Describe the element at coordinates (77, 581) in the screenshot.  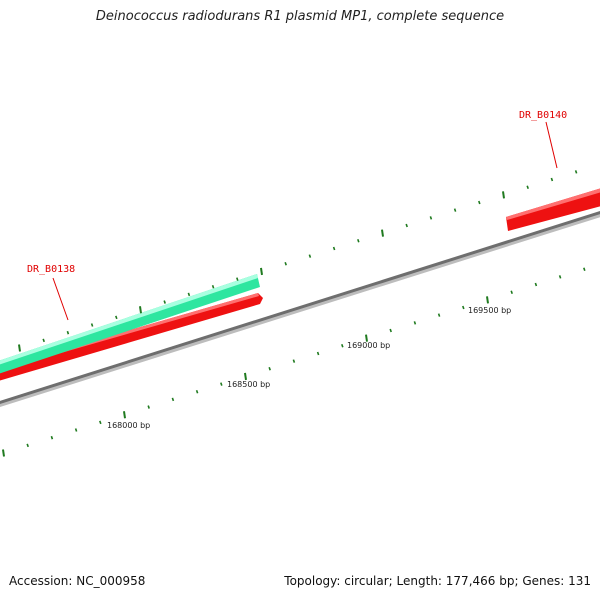
I see `accession-text: Accession: NC_000958` at that location.